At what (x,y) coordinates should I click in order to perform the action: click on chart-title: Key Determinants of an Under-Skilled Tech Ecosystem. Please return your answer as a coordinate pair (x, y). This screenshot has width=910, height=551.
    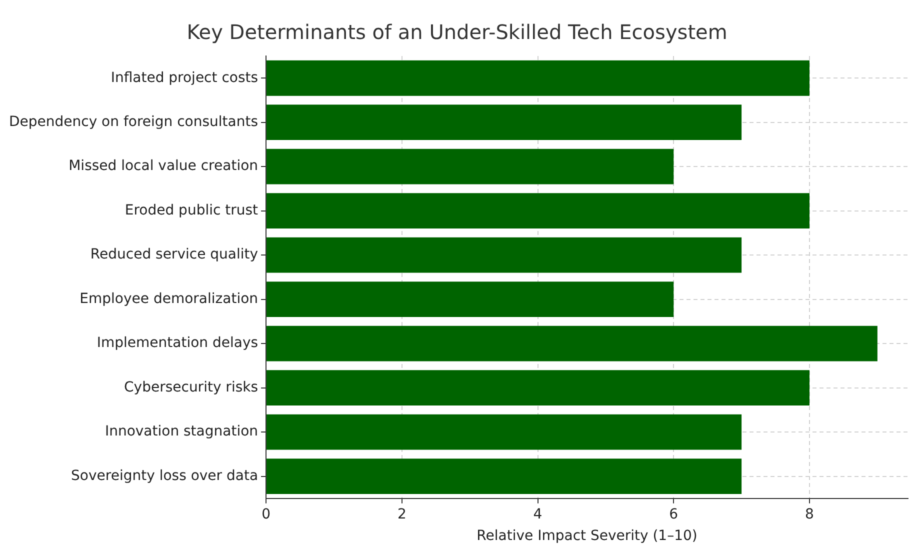
    Looking at the image, I should click on (457, 32).